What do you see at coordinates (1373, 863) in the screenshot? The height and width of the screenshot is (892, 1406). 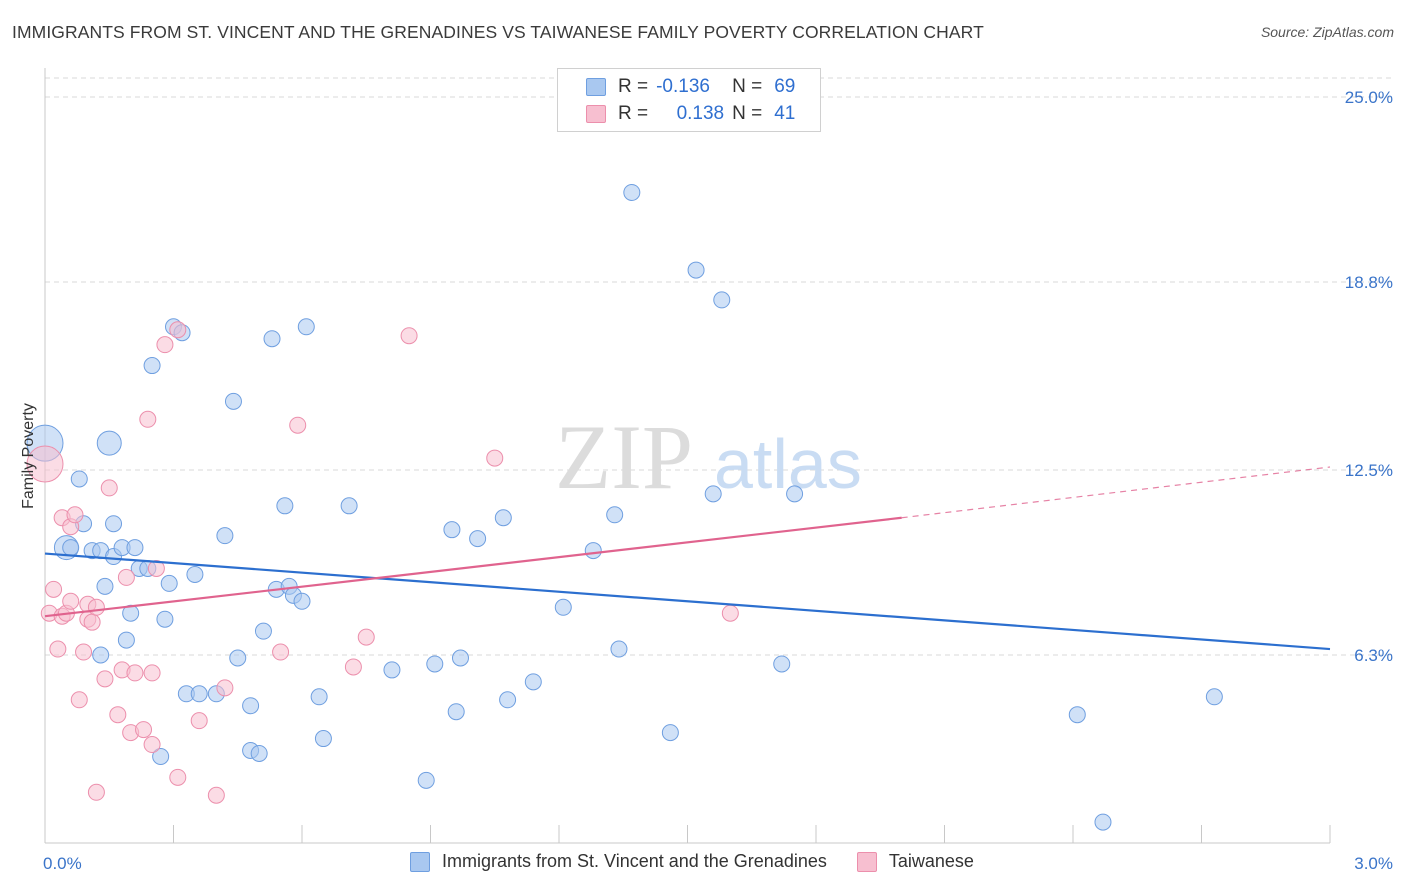 I see `x-tick-label: 3.0%` at bounding box center [1373, 863].